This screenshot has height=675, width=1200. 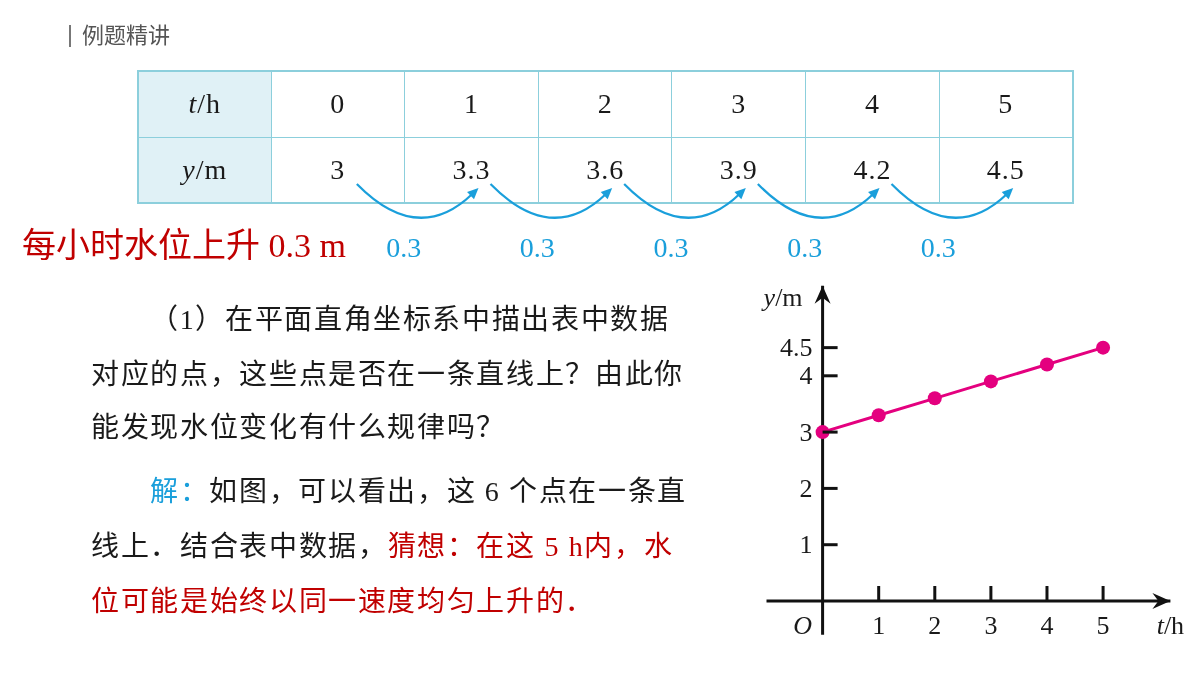 What do you see at coordinates (605, 169) in the screenshot?
I see `data-label: 3.6` at bounding box center [605, 169].